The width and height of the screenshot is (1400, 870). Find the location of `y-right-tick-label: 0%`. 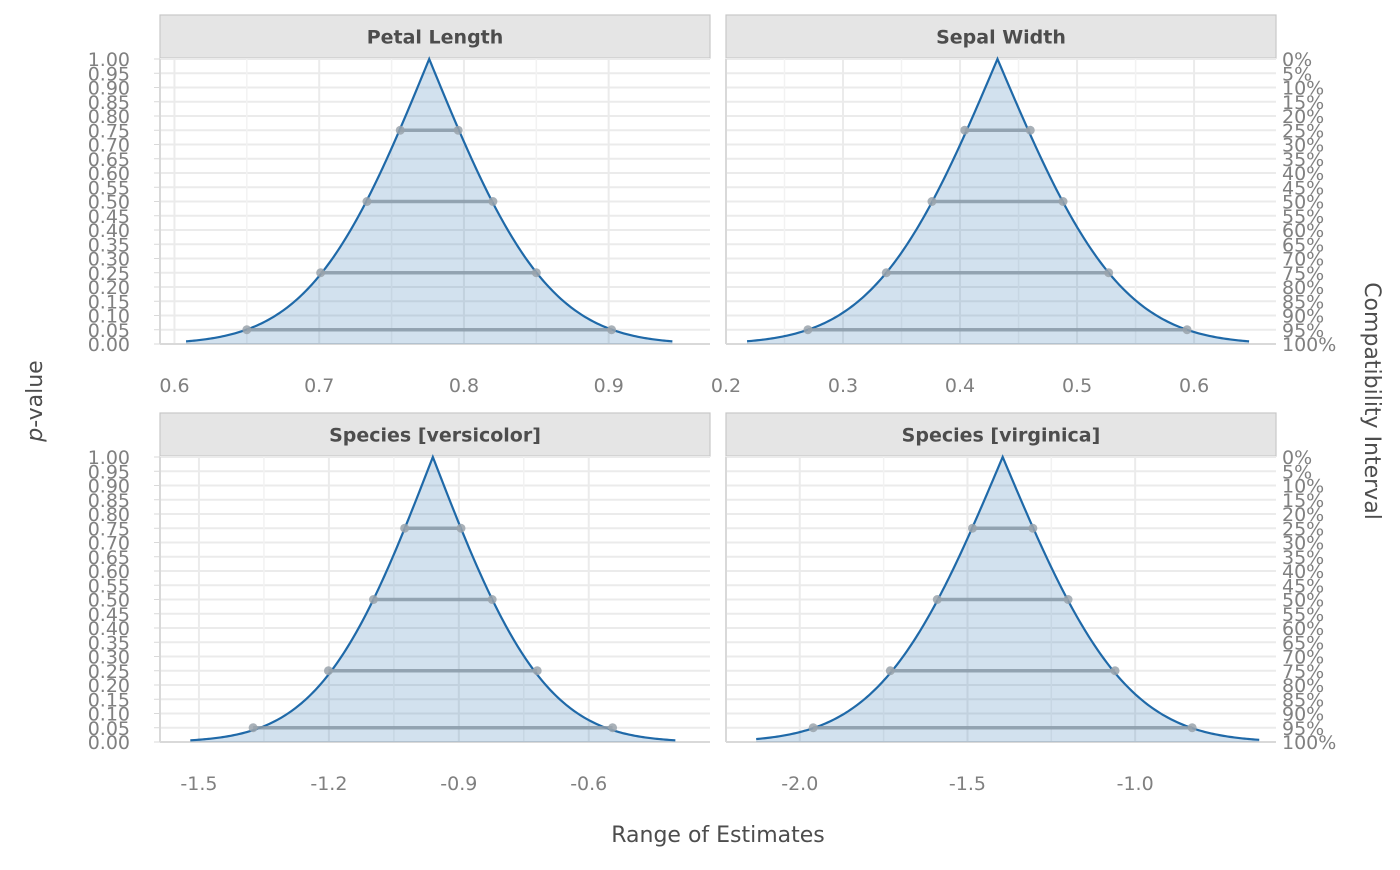

y-right-tick-label: 0% is located at coordinates (1297, 60).